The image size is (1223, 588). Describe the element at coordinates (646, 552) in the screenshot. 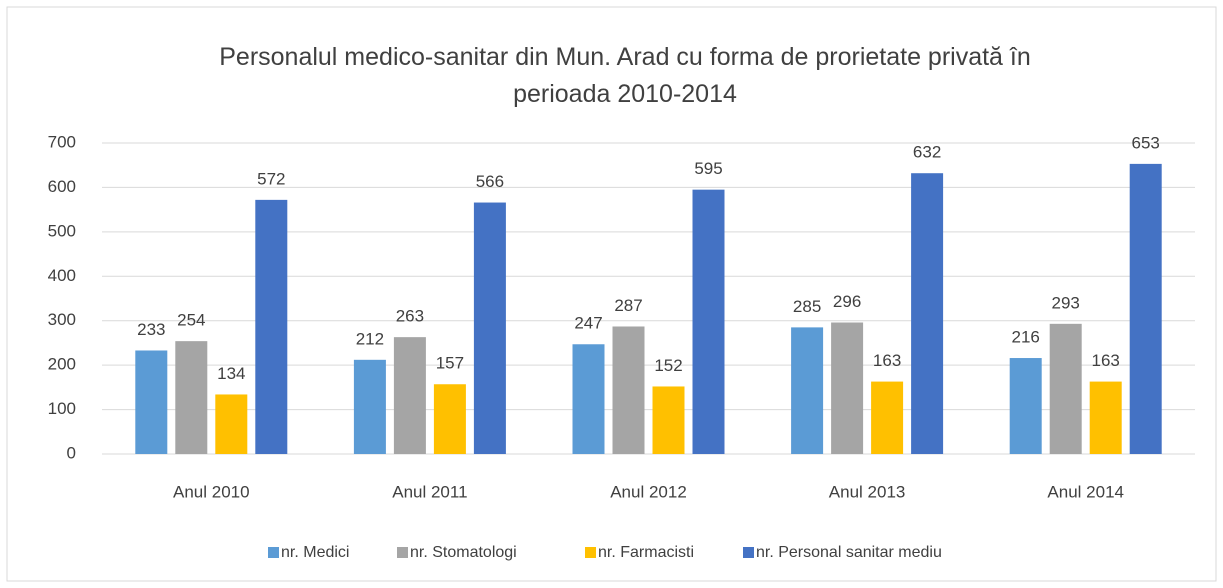

I see `legend-label: nr. Farmacisti` at that location.